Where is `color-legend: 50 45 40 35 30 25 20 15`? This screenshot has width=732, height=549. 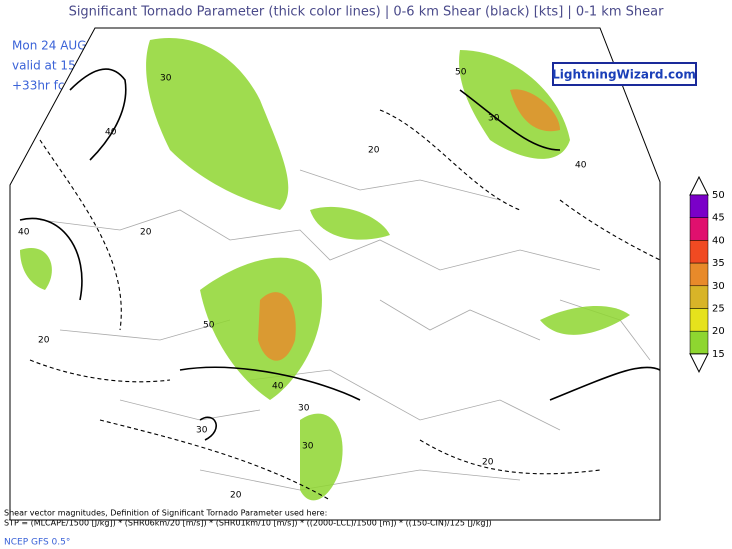 color-legend: 50 45 40 35 30 25 20 15 is located at coordinates (707, 274).